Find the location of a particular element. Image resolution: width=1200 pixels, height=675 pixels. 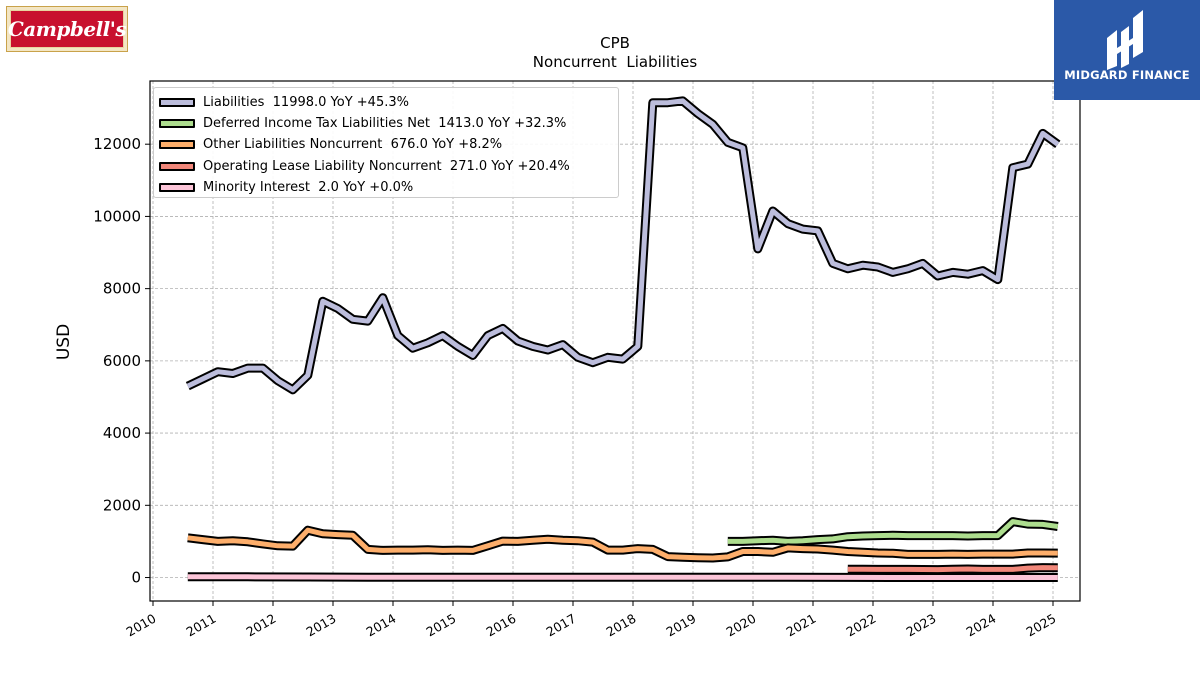

x-tick-label: 2021 is located at coordinates (800, 625).